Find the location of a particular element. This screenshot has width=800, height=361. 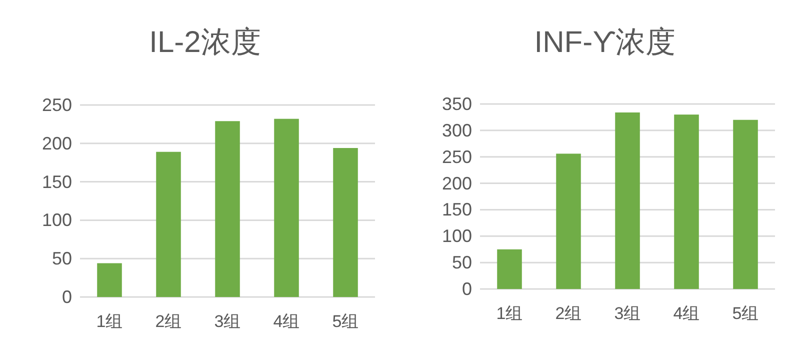

y-tick-label: 350 is located at coordinates (457, 104).